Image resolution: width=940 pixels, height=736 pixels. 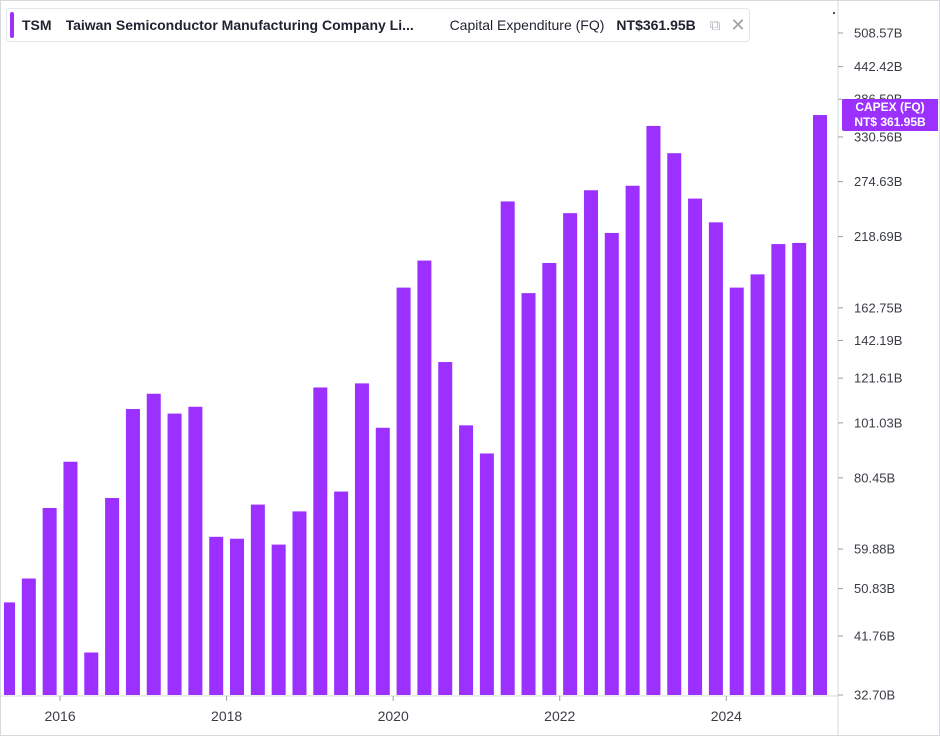 What do you see at coordinates (874, 695) in the screenshot?
I see `y-tick-label: 32.70B` at bounding box center [874, 695].